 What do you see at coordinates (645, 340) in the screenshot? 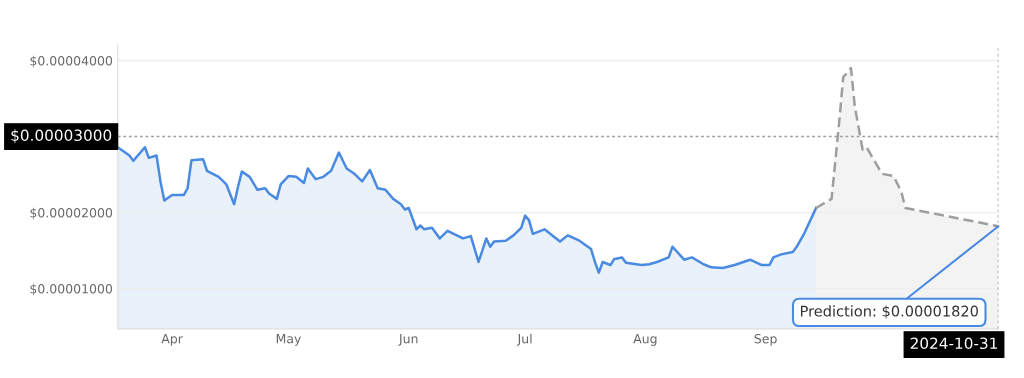
I see `x-tick-label: Aug` at bounding box center [645, 340].